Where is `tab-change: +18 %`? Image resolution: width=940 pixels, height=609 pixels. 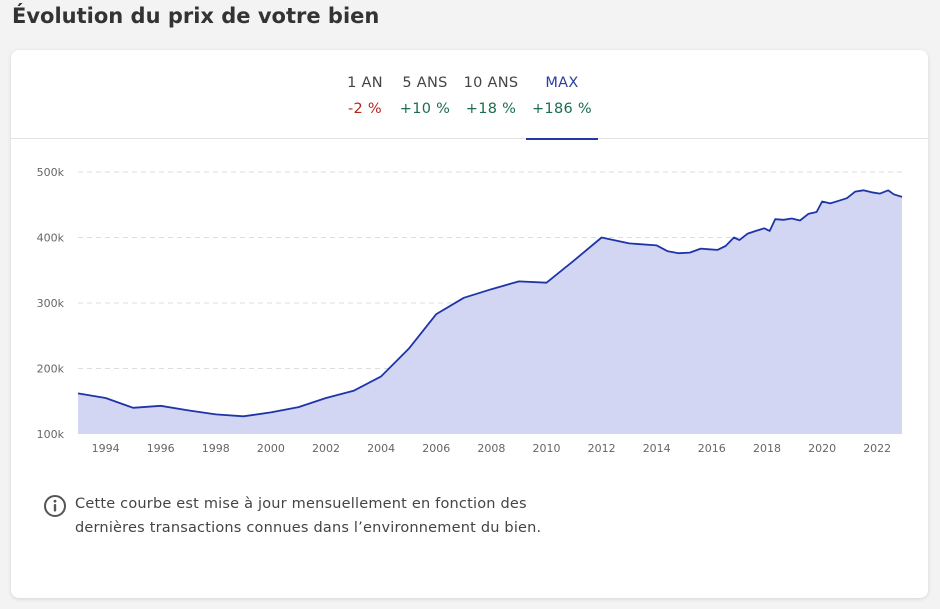 tab-change: +18 % is located at coordinates (491, 109).